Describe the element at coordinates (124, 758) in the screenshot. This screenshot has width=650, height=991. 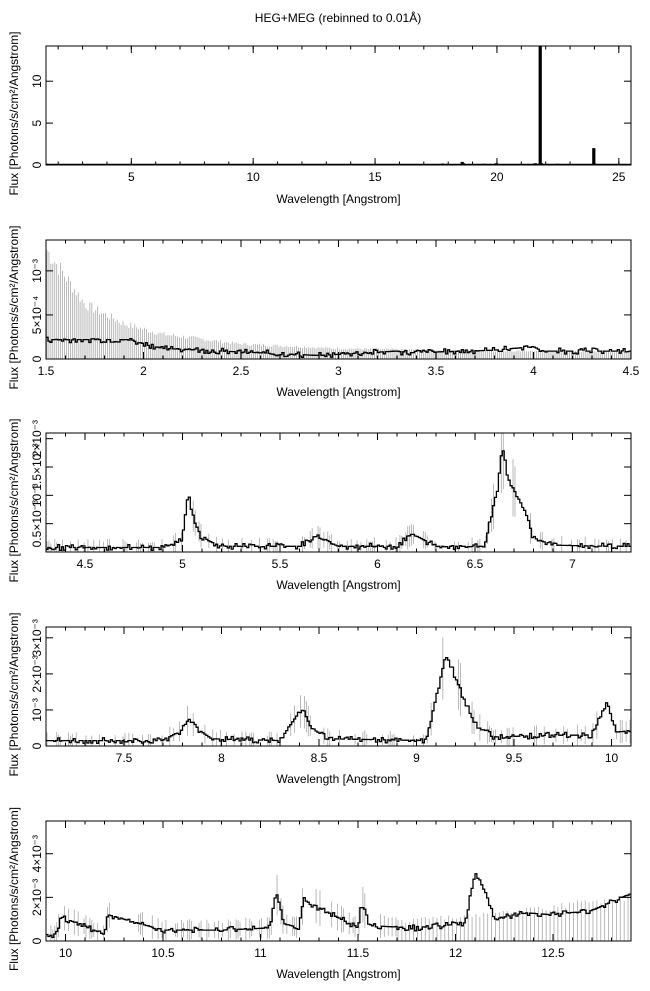
I see `x-tick-label: 7.5` at that location.